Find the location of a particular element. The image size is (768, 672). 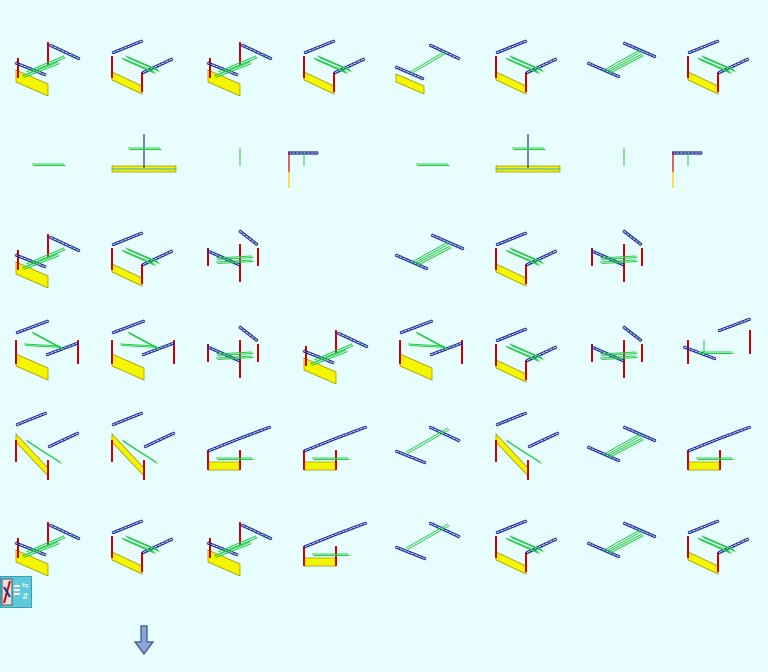

arrow-down-icon is located at coordinates (144, 640).